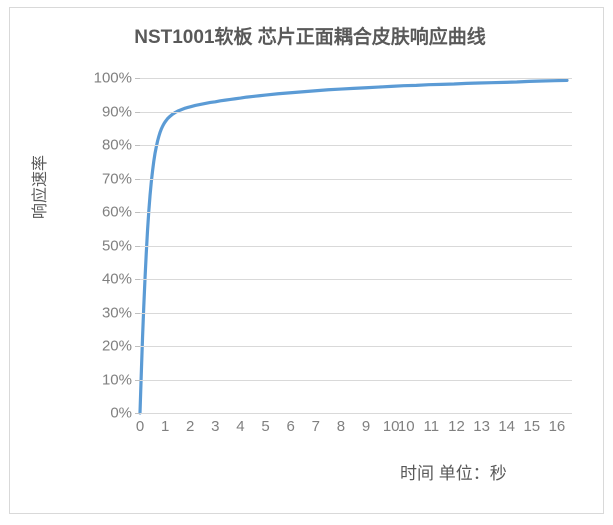  I want to click on x-axis-title: 时间 单位：秒, so click(453, 473).